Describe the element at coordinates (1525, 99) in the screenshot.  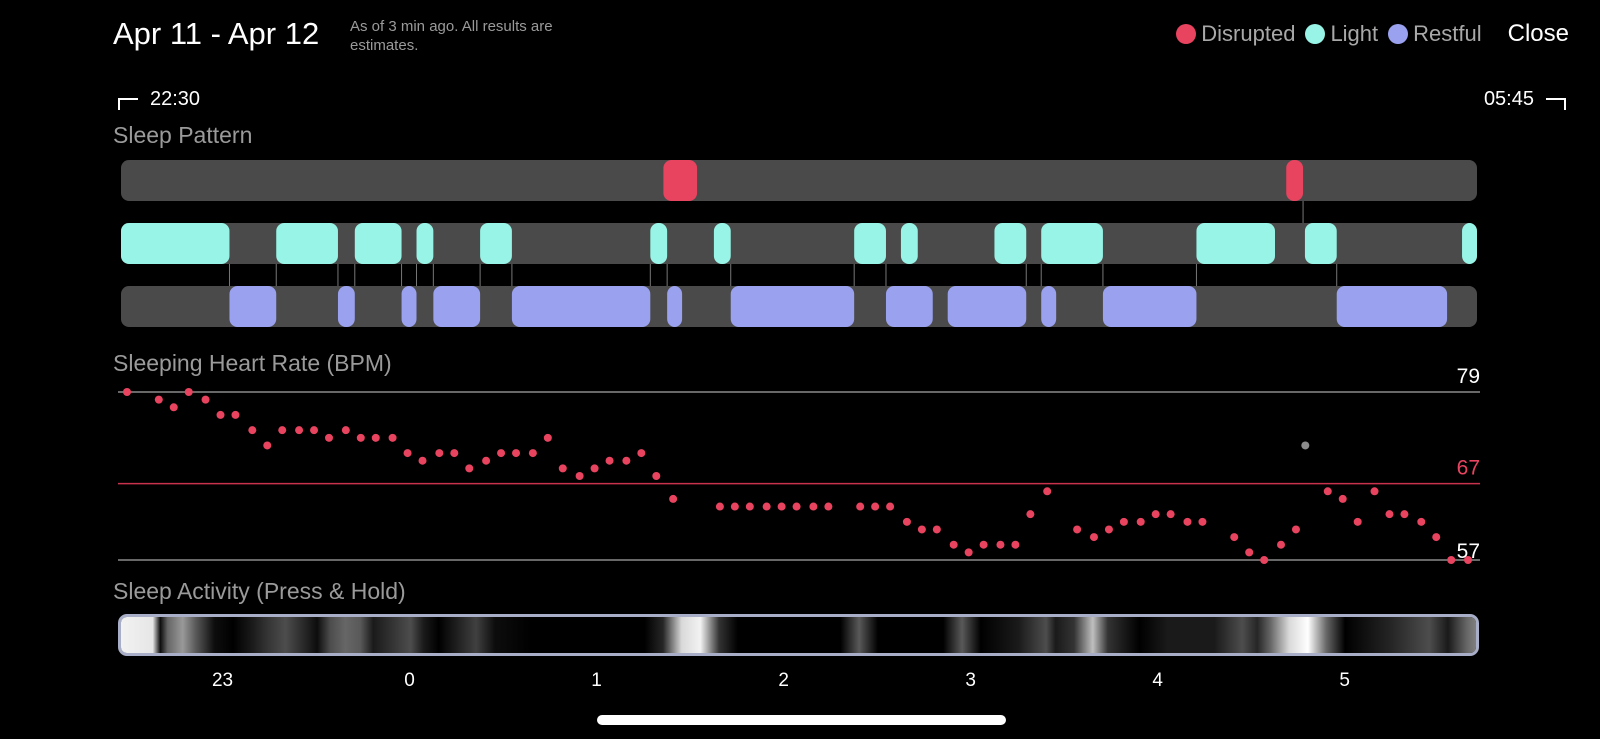
I see `end-time: 05:45` at that location.